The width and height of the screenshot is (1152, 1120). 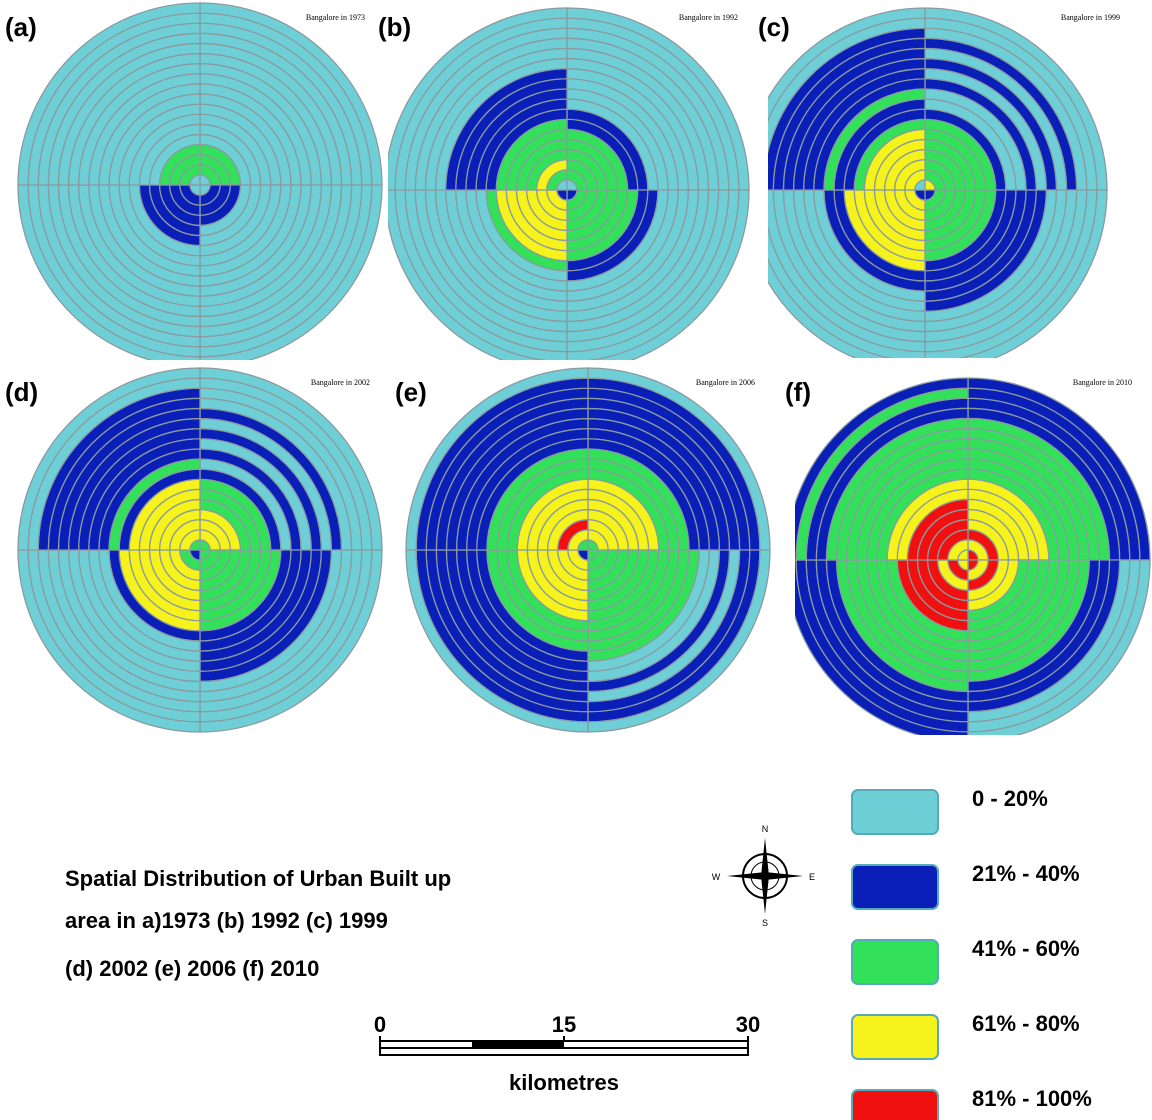 I want to click on compass-letter: S, so click(x=765, y=923).